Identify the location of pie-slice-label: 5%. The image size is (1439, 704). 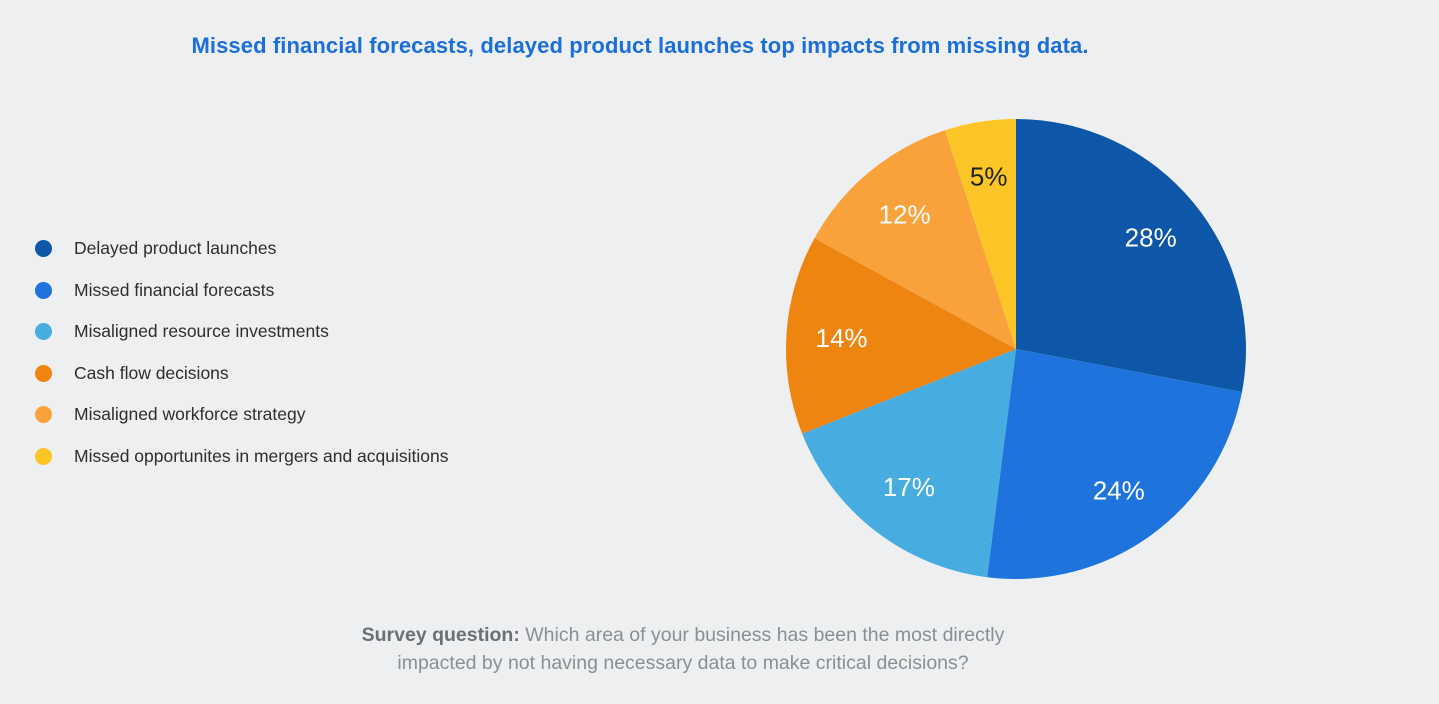
(989, 176).